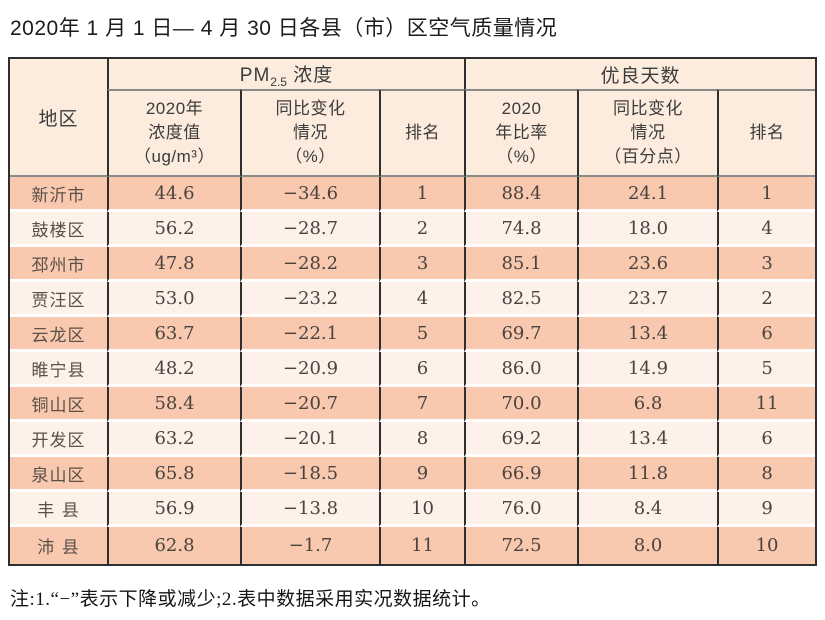 This screenshot has height=620, width=825. I want to click on subheader-pm-change: 同比变化 情况 （%）, so click(309, 133).